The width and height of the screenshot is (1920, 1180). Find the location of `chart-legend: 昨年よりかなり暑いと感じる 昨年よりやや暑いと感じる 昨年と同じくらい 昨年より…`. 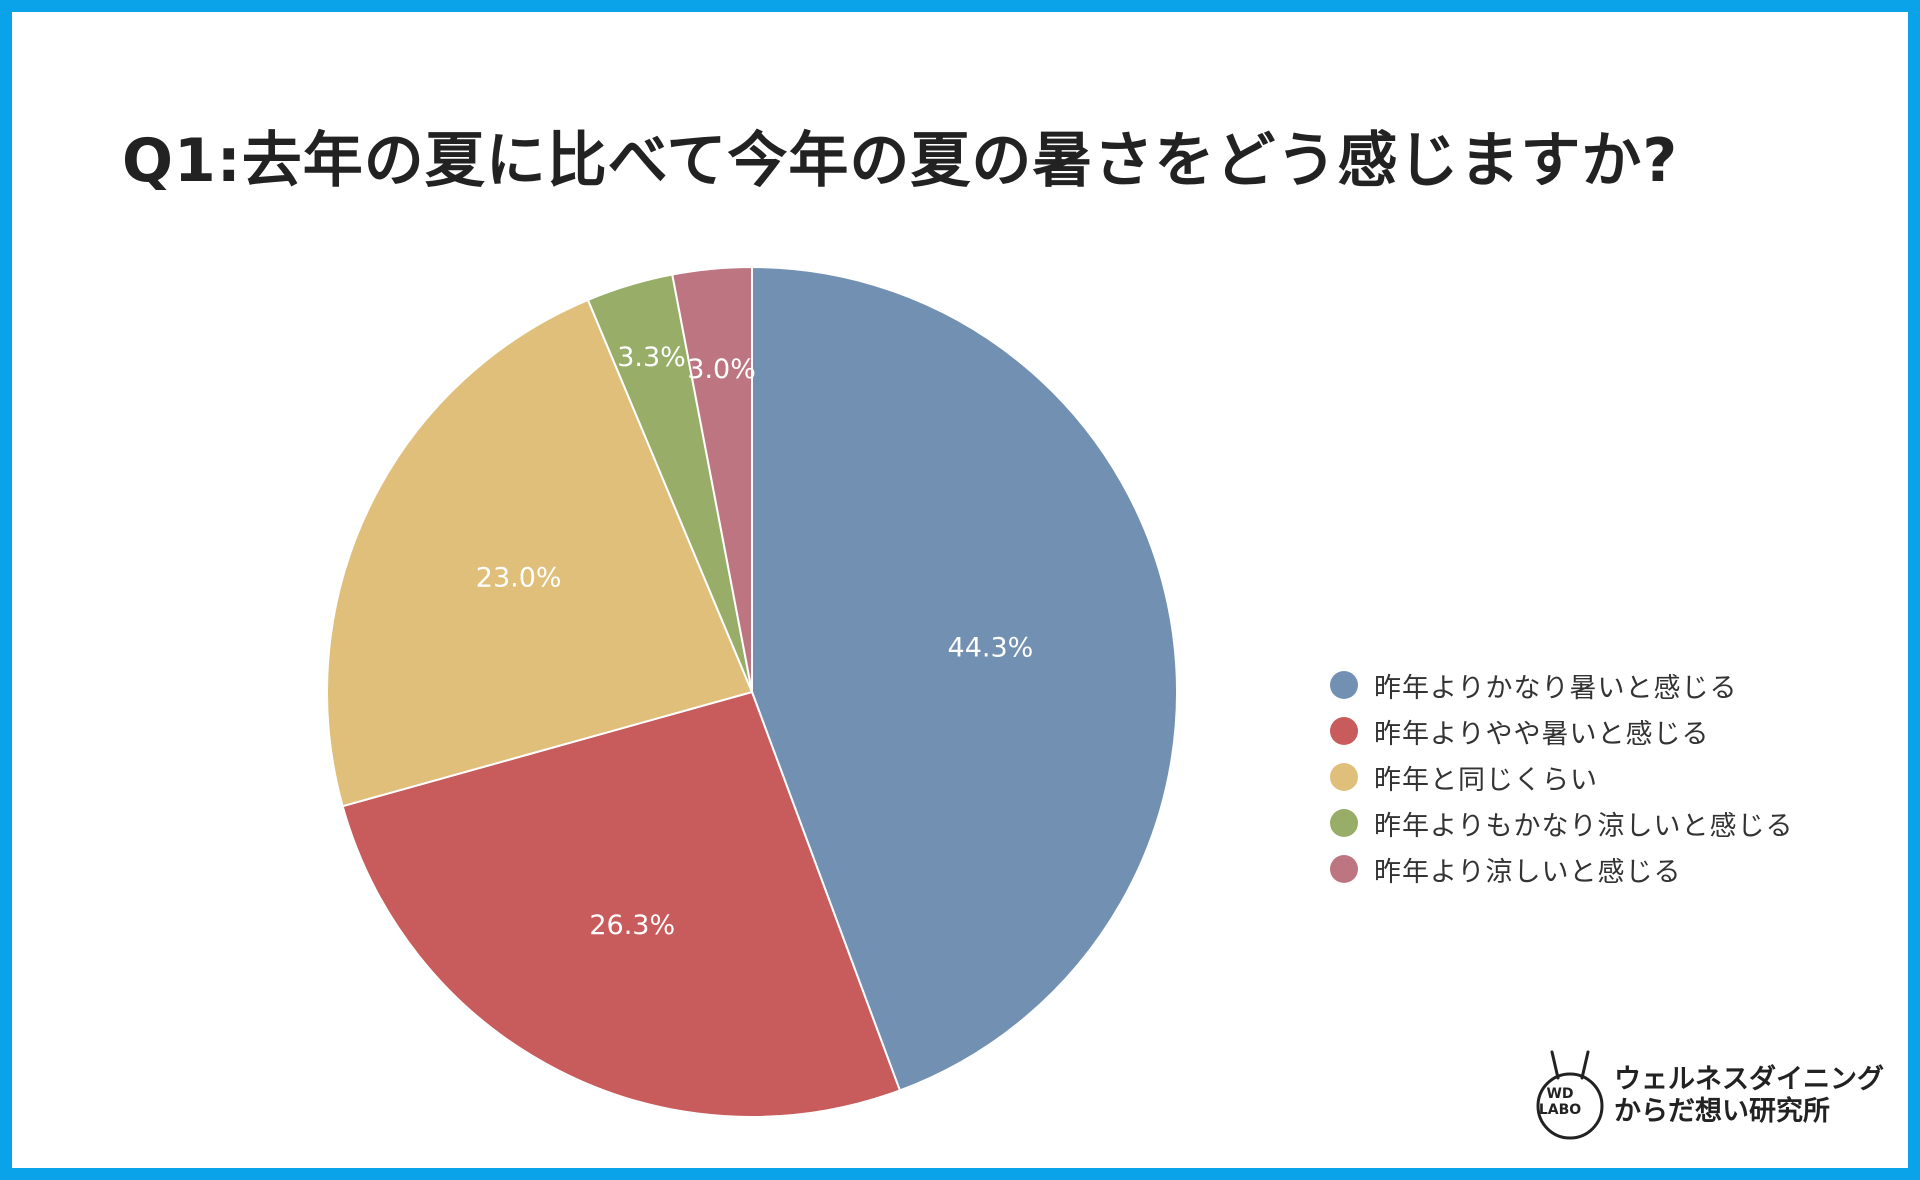

chart-legend: 昨年よりかなり暑いと感じる 昨年よりやや暑いと感じる 昨年と同じくらい 昨年より… is located at coordinates (1561, 777).